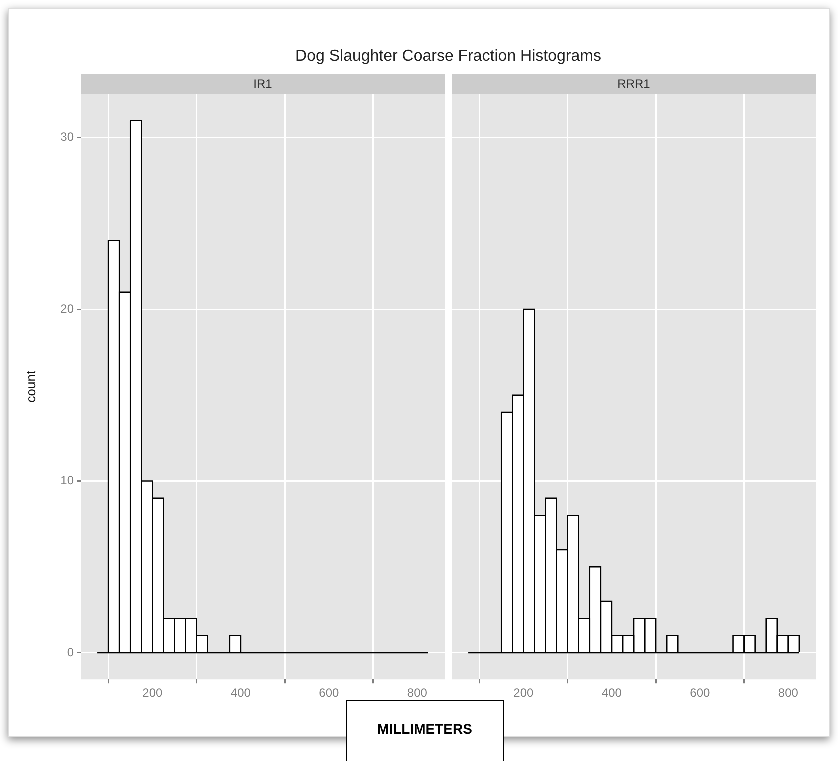  Describe the element at coordinates (67, 481) in the screenshot. I see `y-tick-label: 10` at that location.